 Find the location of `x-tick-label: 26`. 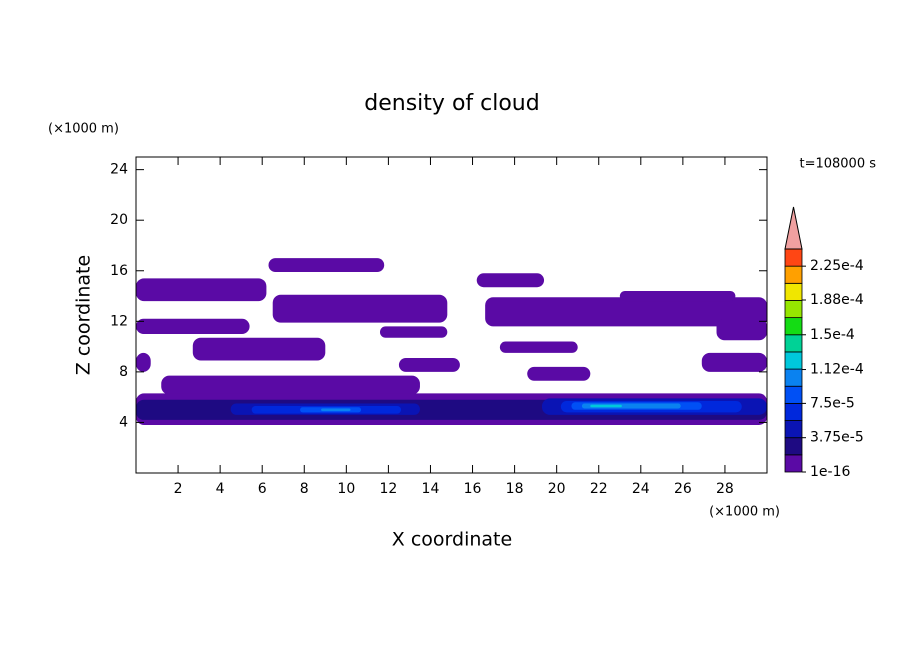

x-tick-label: 26 is located at coordinates (683, 489).